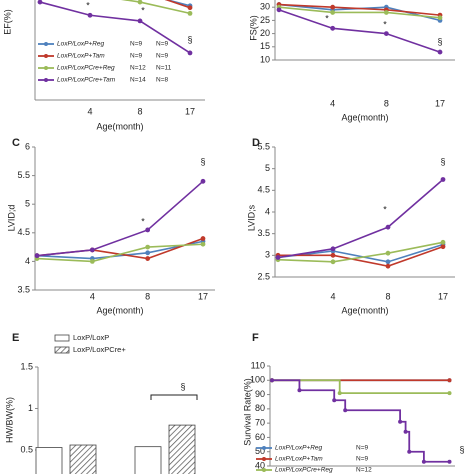 Image resolution: width=474 pixels, height=474 pixels. I want to click on x-axis-label: Age(month), so click(119, 310).